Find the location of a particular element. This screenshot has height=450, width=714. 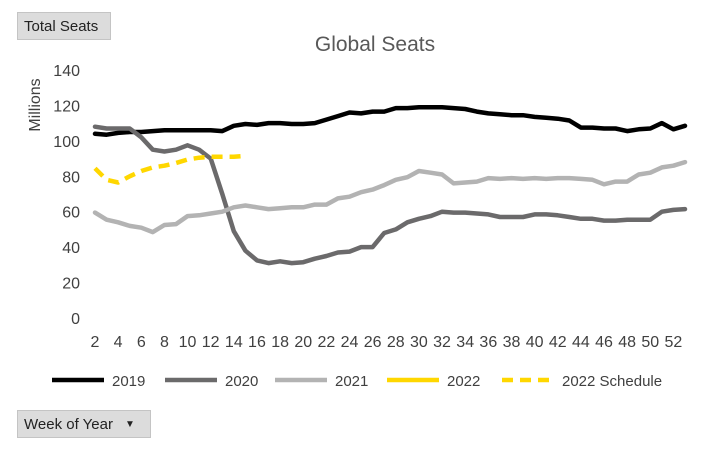

y-tick-label: 100 is located at coordinates (66, 142).